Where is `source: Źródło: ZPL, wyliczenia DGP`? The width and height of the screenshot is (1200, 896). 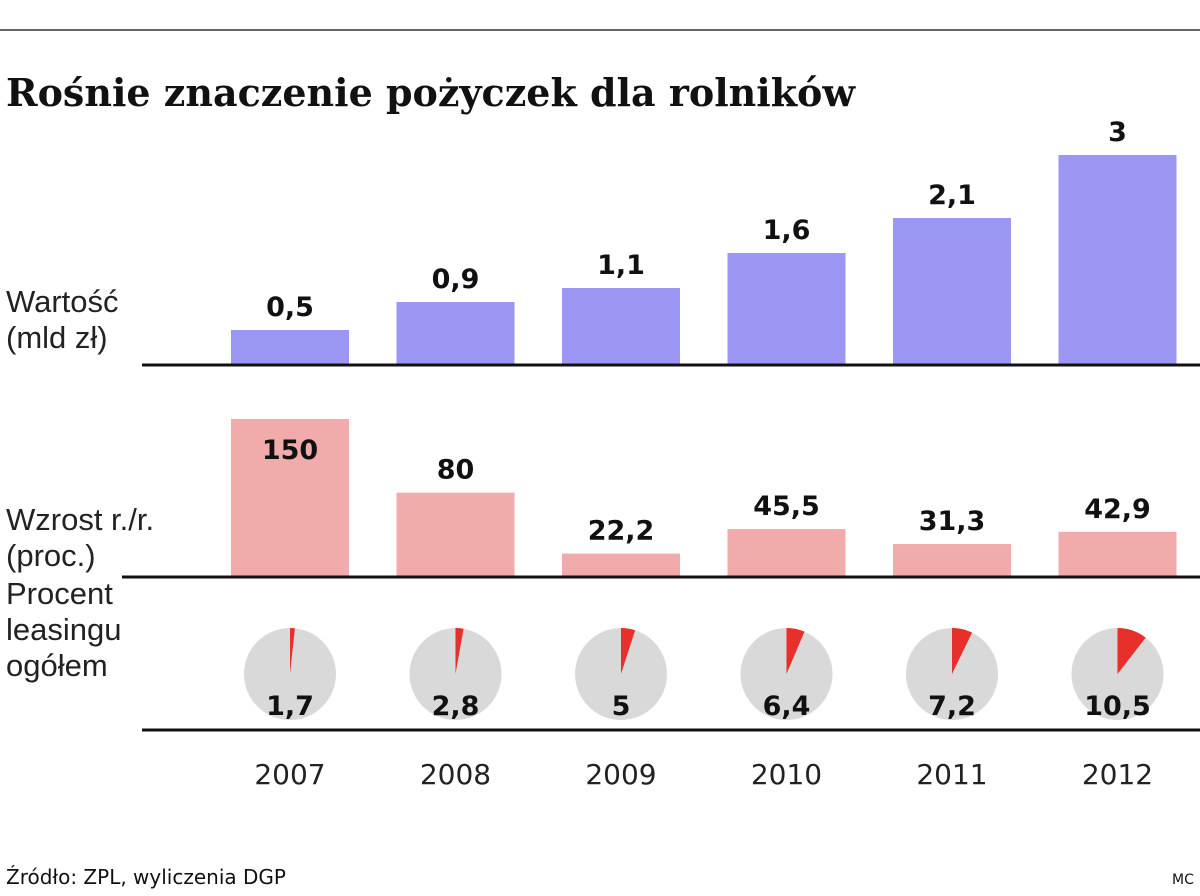
source: Źródło: ZPL, wyliczenia DGP is located at coordinates (146, 877).